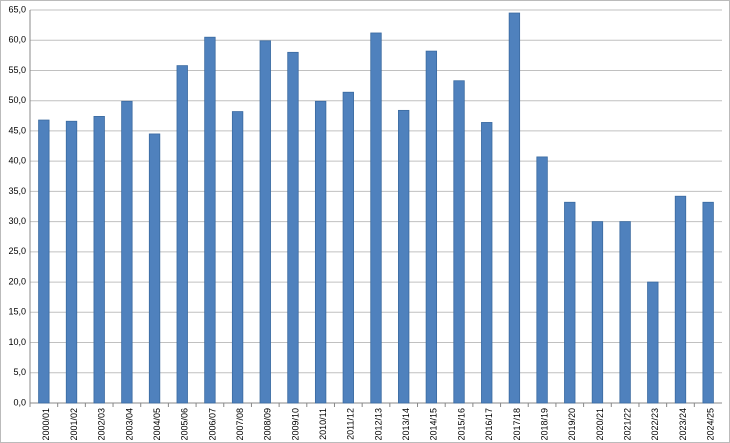 The width and height of the screenshot is (730, 443). I want to click on y-tick-label: 35,0, so click(17, 191).